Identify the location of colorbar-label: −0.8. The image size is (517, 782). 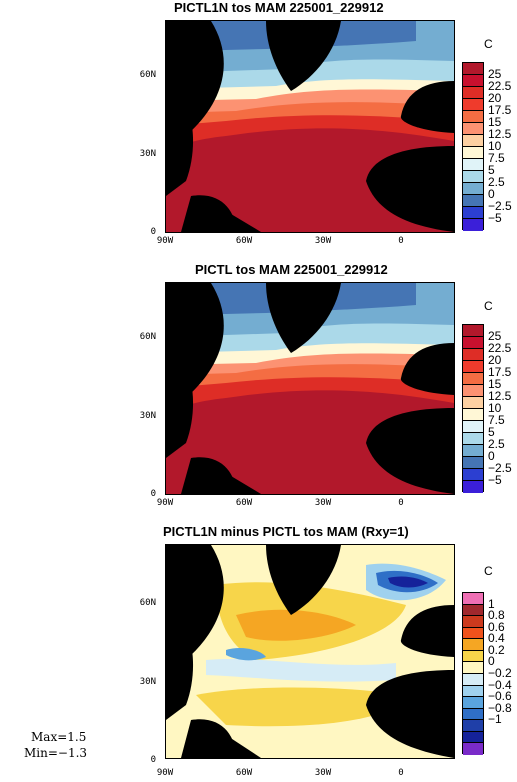
(500, 707).